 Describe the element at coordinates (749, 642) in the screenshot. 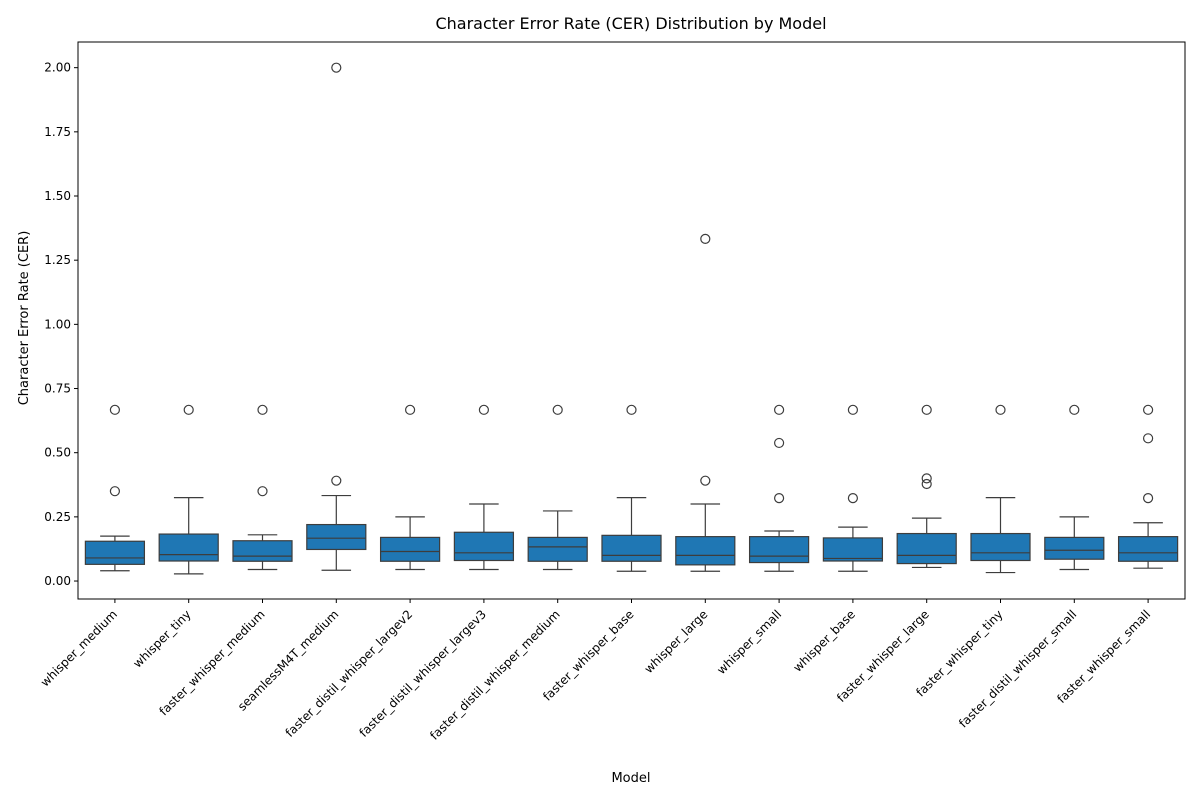

I see `x-tick-label: whisper_small` at that location.